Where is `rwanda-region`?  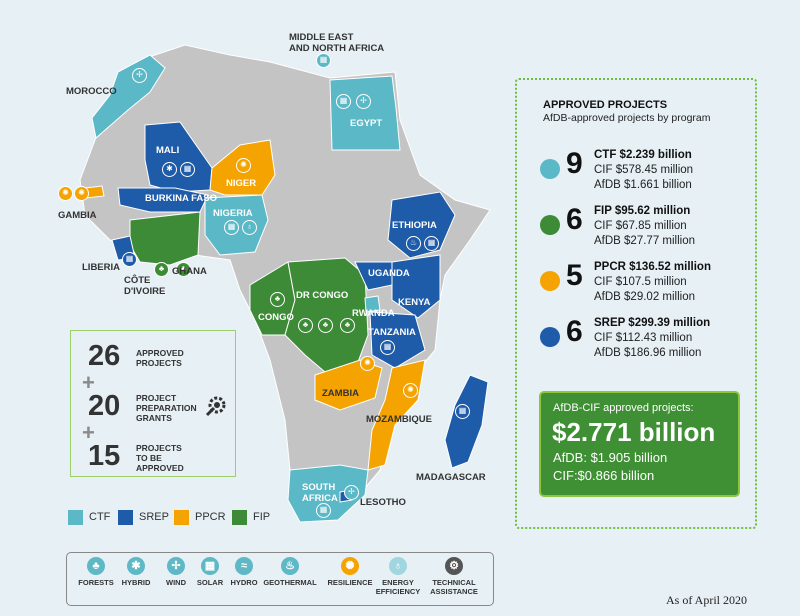
rwanda-region is located at coordinates (372, 304).